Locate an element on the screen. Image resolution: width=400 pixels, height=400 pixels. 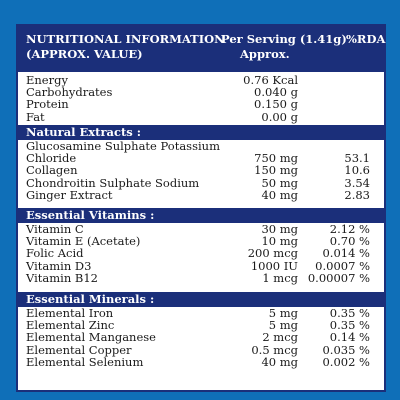
title-line-2: (APPROX. VALUE) is located at coordinates (84, 54).